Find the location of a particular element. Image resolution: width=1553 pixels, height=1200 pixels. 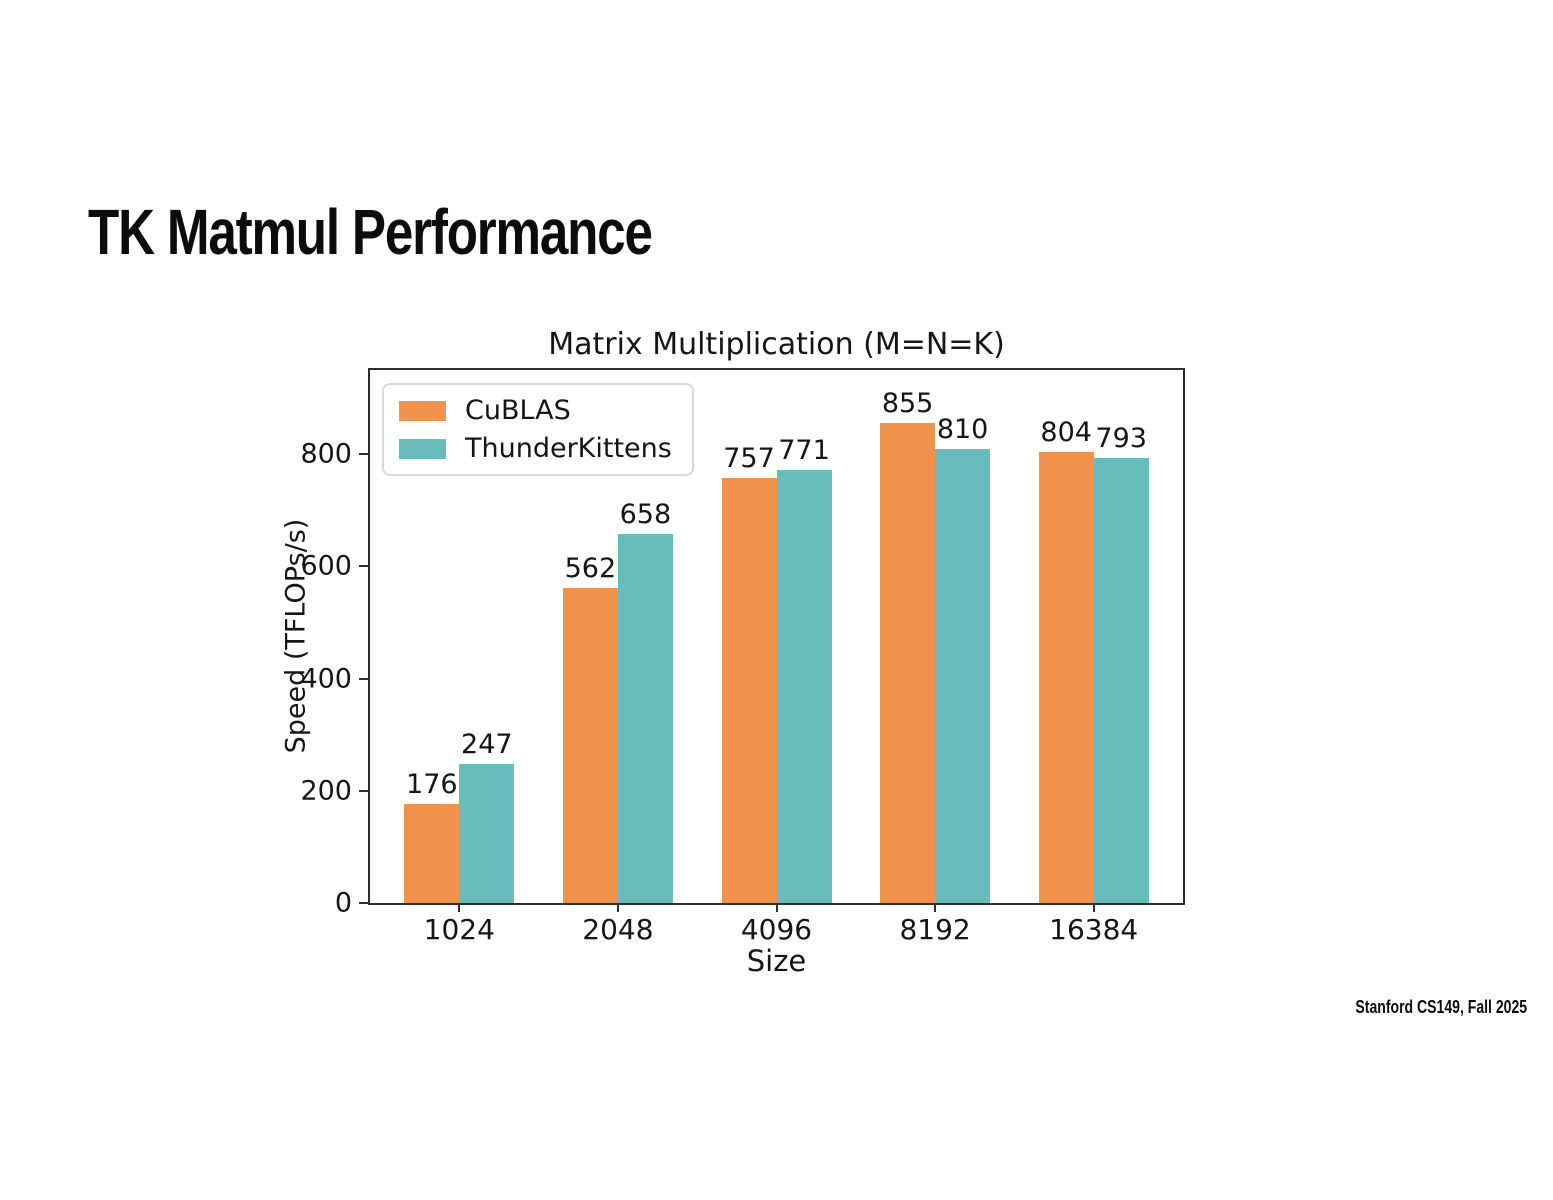

legend-label-cublas: CuBLAS is located at coordinates (518, 410).